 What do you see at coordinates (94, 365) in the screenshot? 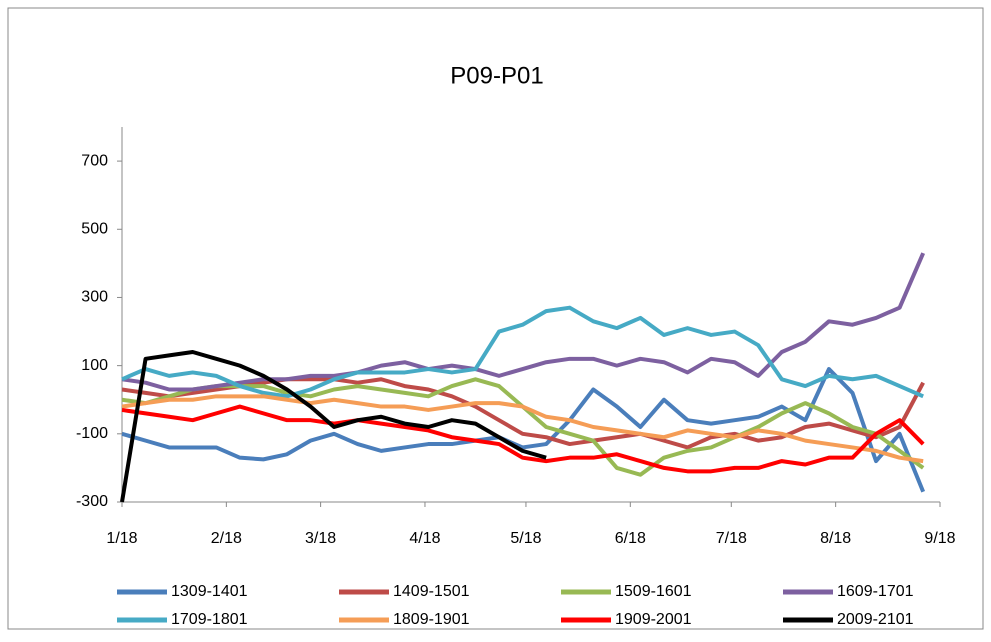
I see `y-tick-label: 100` at bounding box center [94, 365].